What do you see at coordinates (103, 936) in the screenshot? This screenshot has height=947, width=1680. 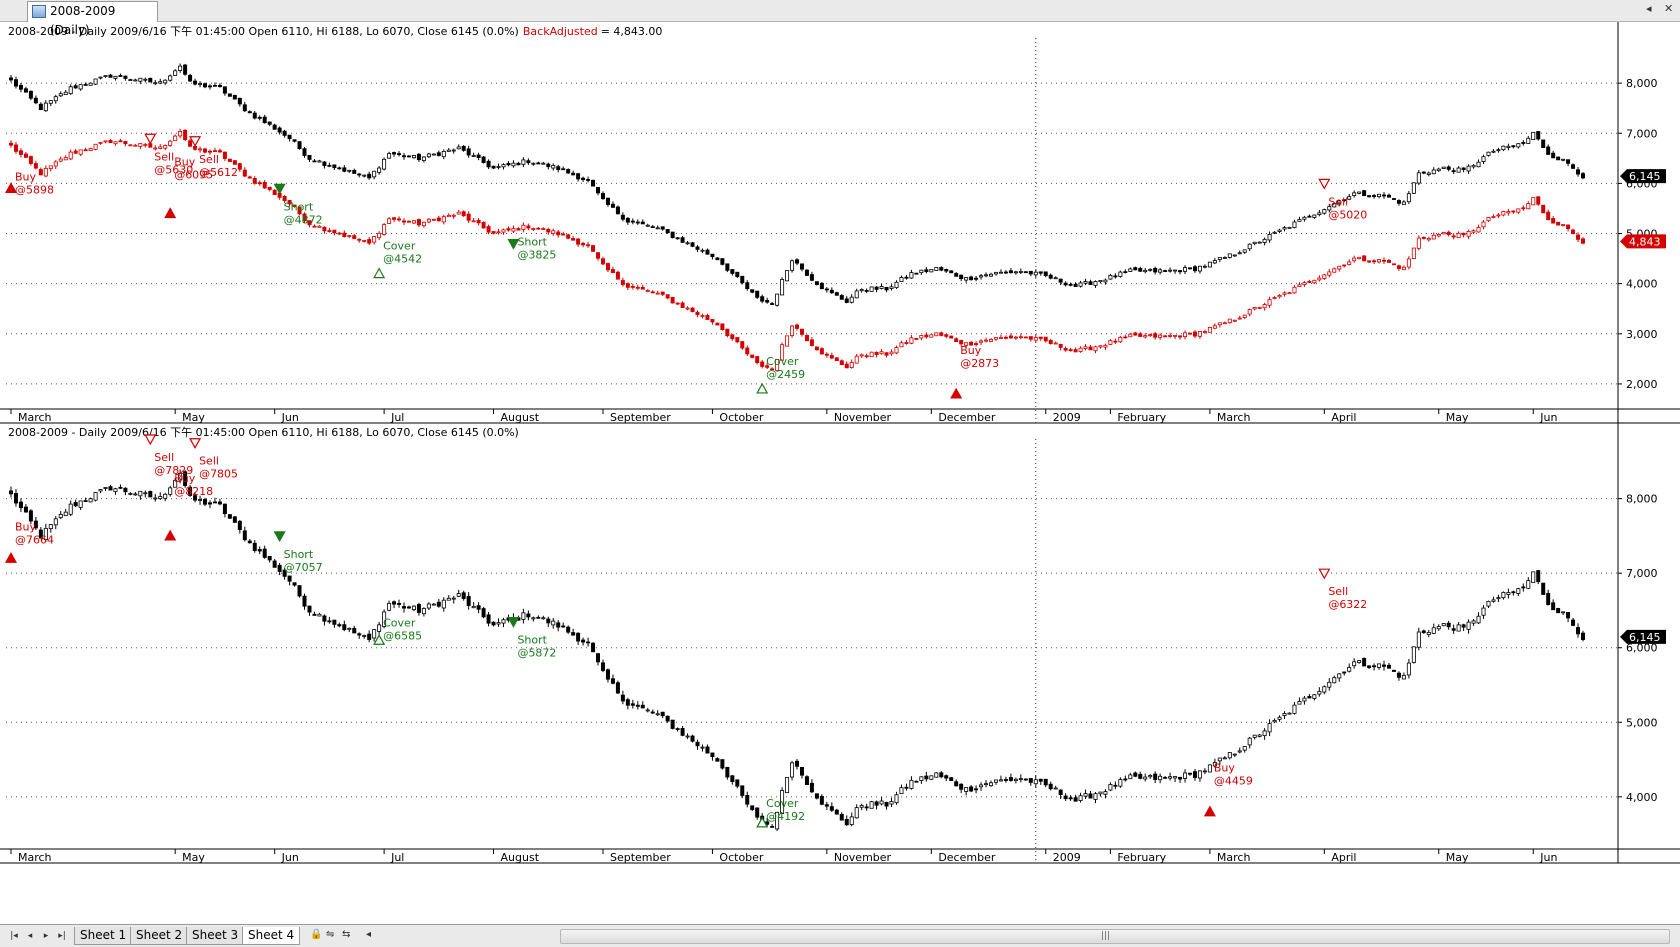 I see `sheet-tab-1: Sheet 1` at bounding box center [103, 936].